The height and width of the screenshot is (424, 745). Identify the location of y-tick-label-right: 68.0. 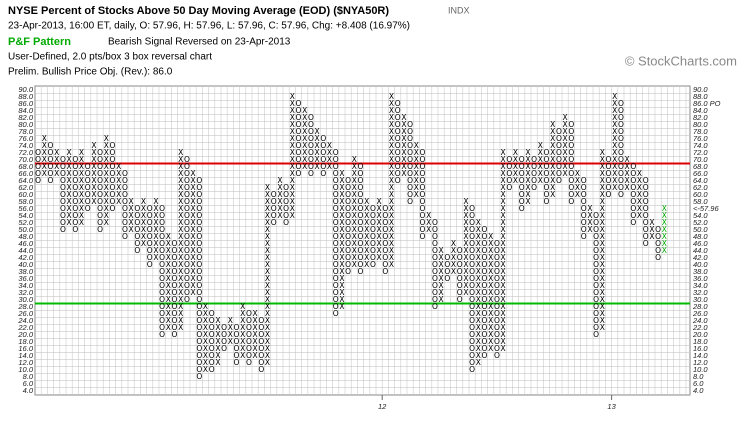
(700, 166).